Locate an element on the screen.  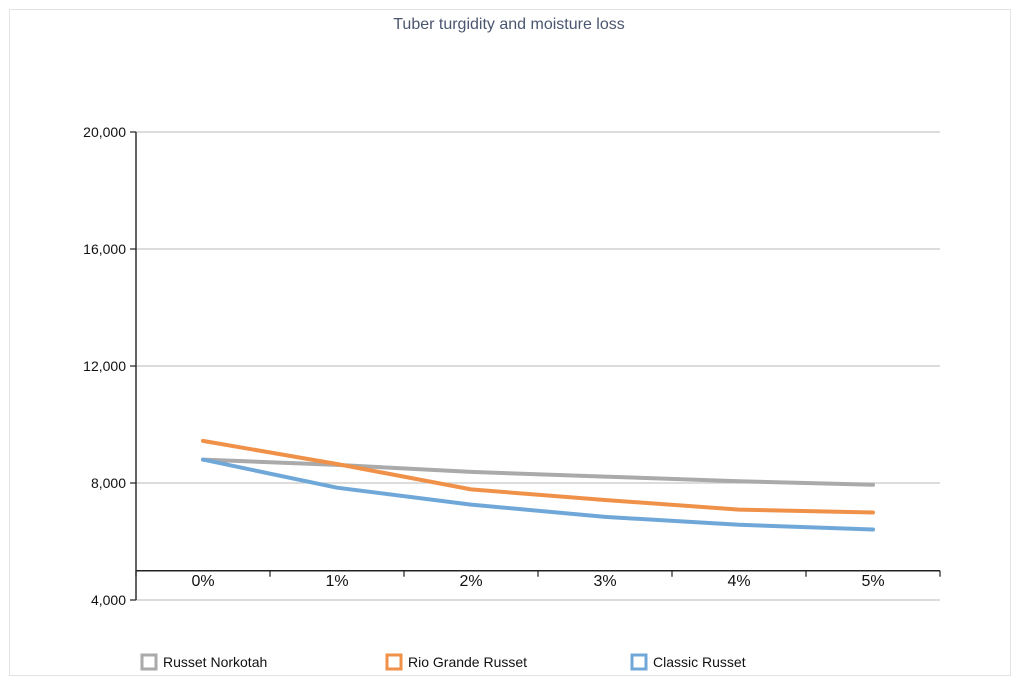
x-tick-label-4: 4% is located at coordinates (738, 581).